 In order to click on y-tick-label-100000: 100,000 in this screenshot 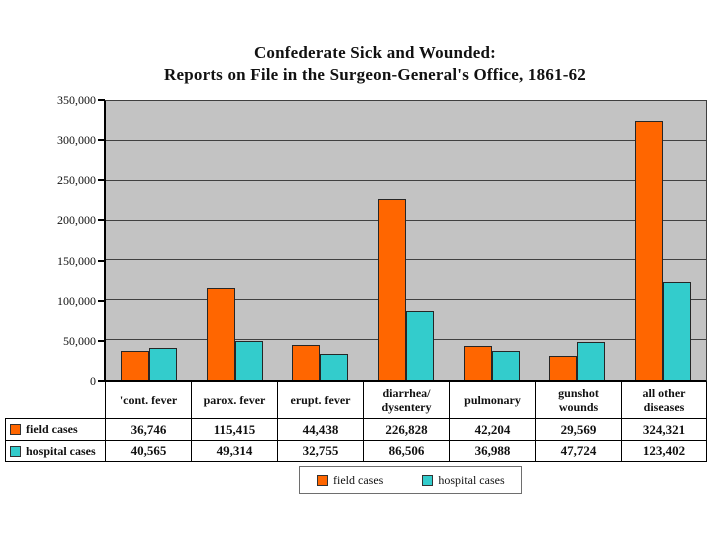, I will do `click(76, 301)`.